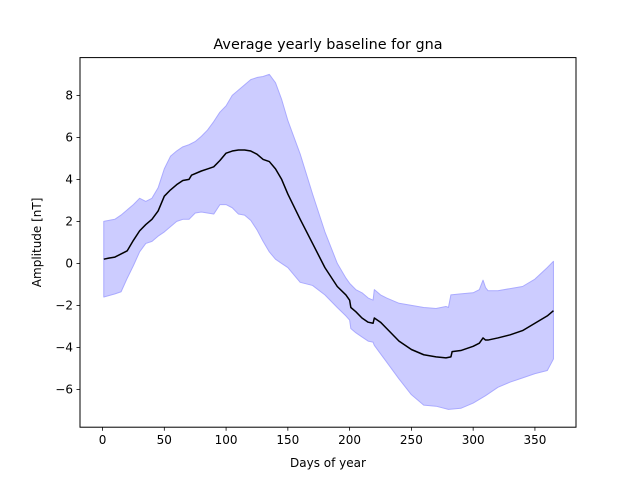  Describe the element at coordinates (64, 348) in the screenshot. I see `y-tick-label: −4` at that location.